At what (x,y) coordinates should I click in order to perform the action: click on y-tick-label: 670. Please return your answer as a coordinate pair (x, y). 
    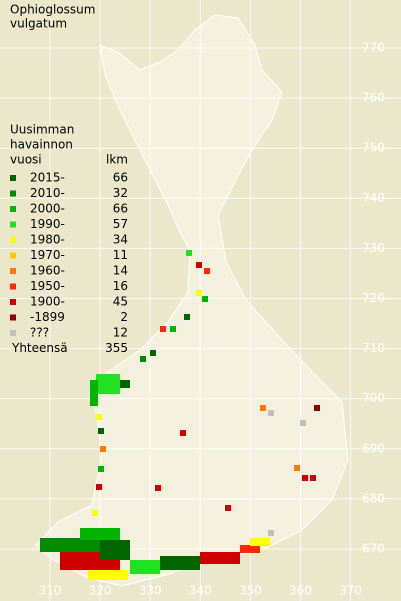
    Looking at the image, I should click on (373, 549).